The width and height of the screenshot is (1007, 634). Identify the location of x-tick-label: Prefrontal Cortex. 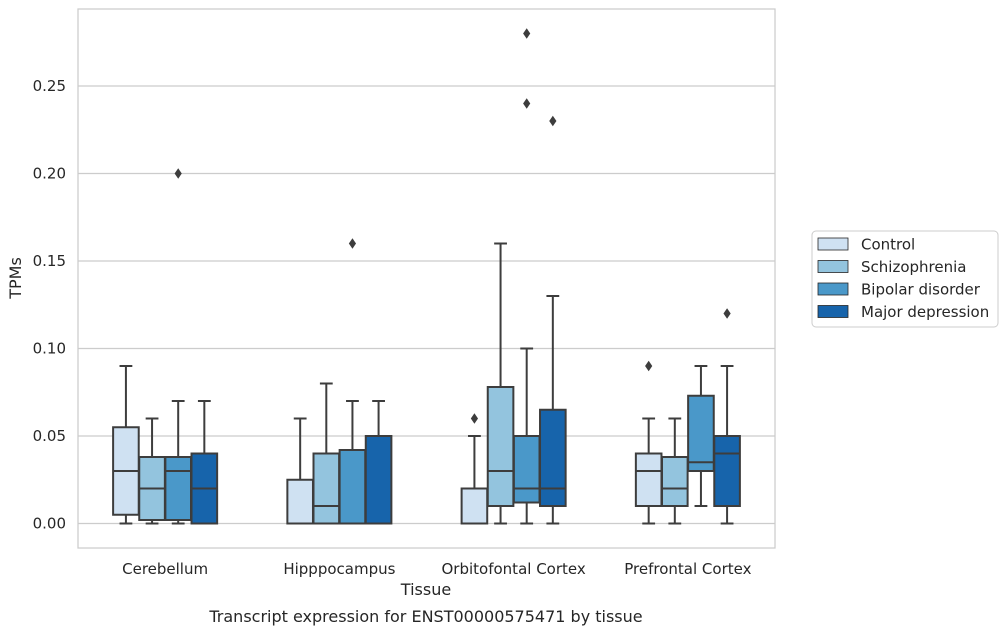
(687, 569).